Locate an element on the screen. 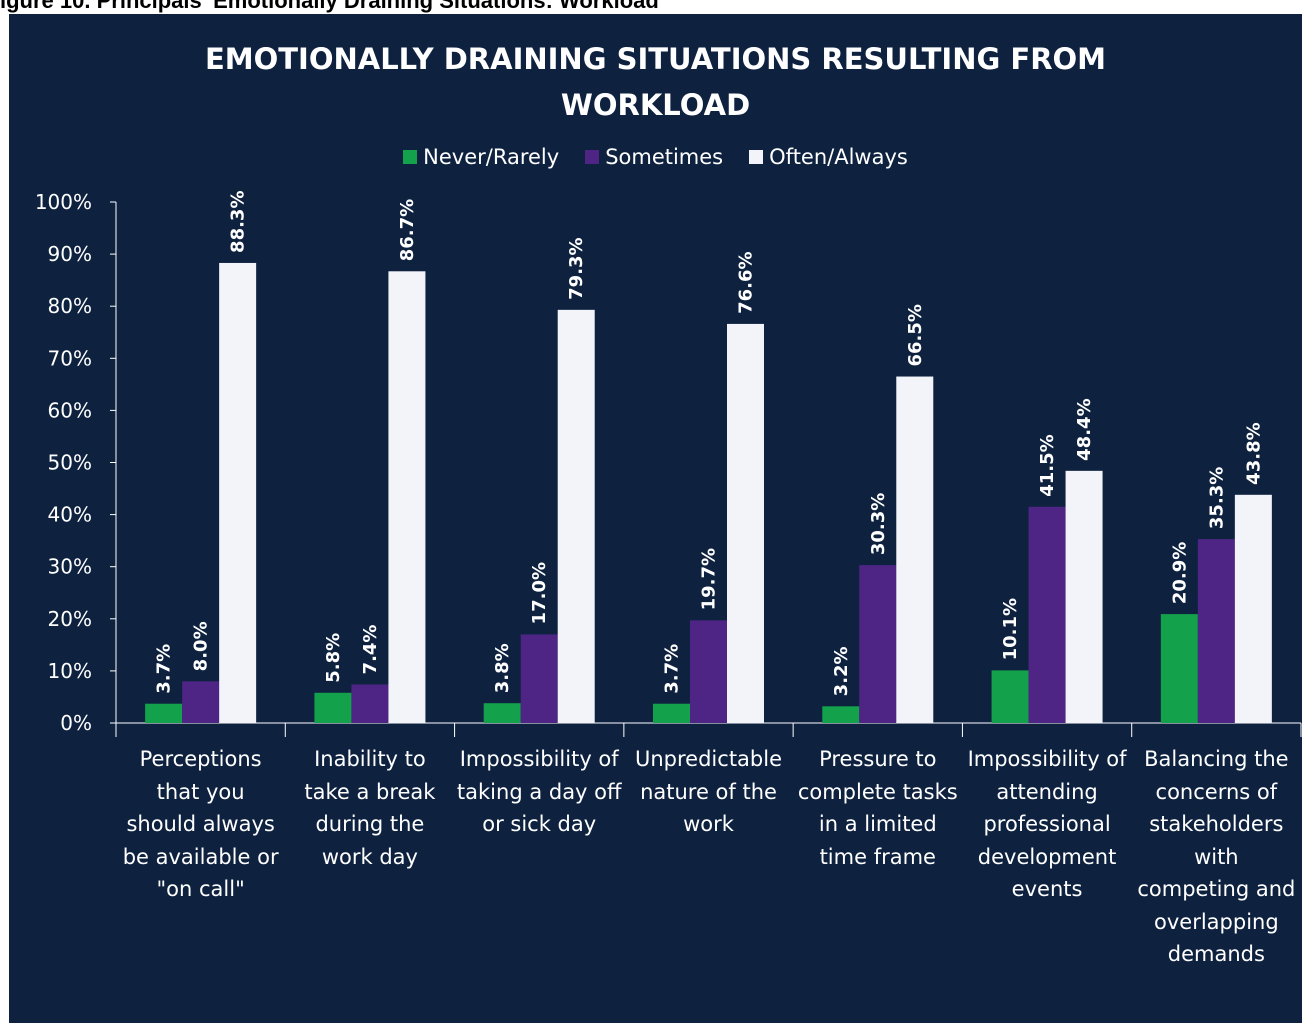 The width and height of the screenshot is (1302, 1023). x-category-label-line: stakeholders is located at coordinates (1216, 824).